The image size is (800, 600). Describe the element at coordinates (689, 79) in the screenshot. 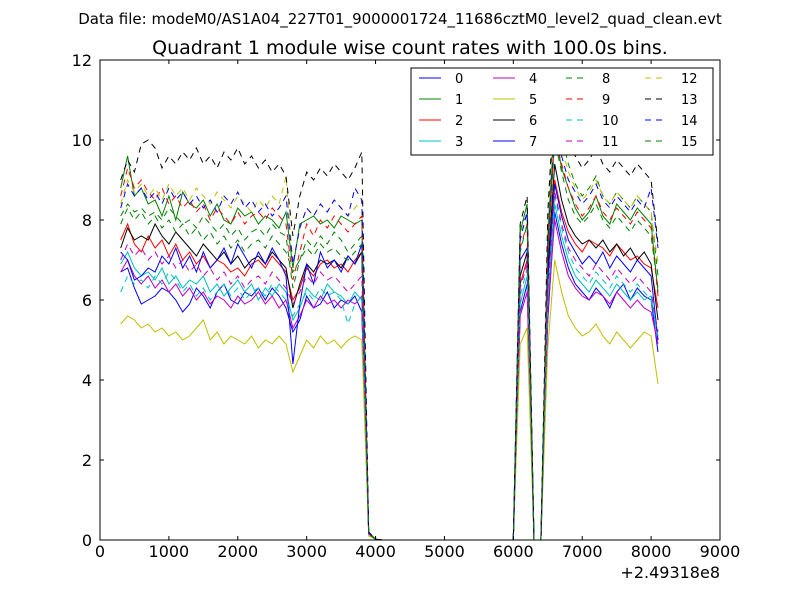

I see `legend-label-12: 12` at that location.